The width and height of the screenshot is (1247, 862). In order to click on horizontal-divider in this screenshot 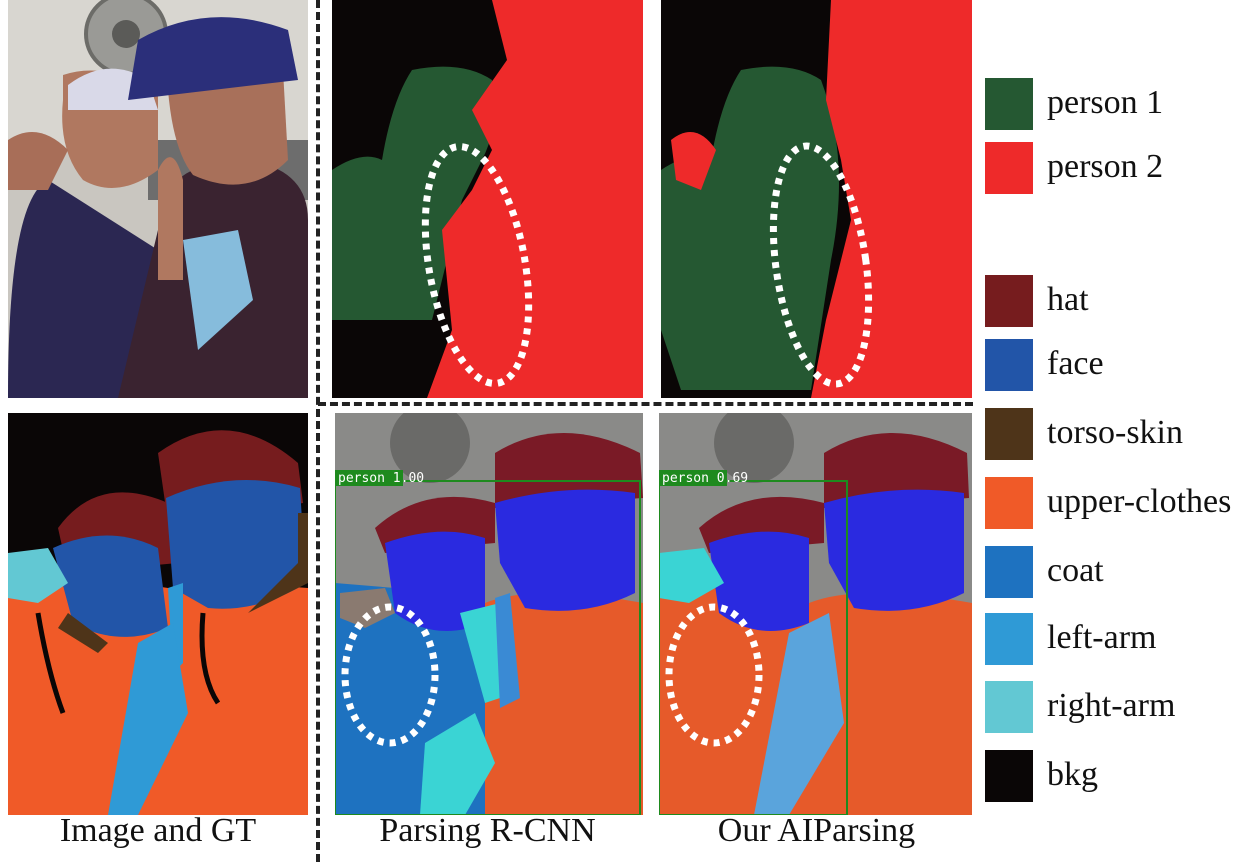, I will do `click(645, 404)`.